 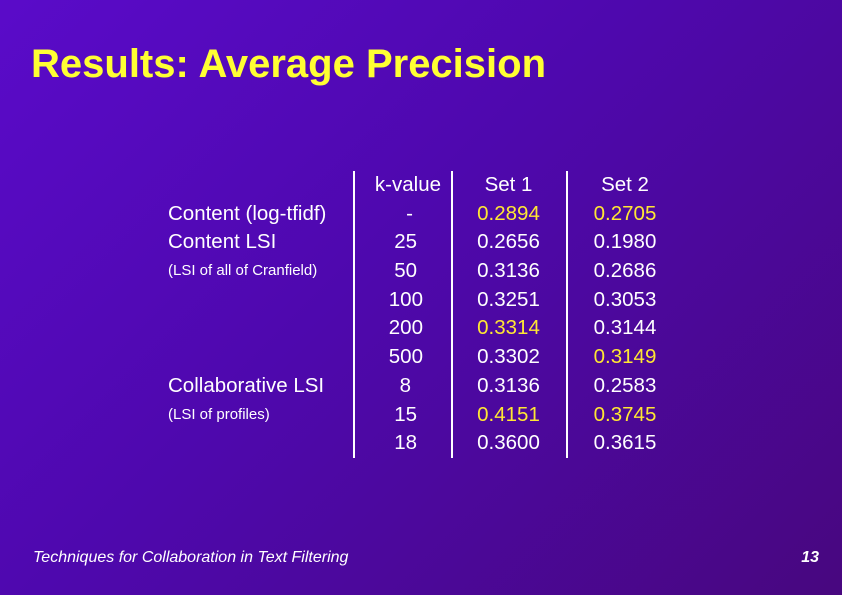 What do you see at coordinates (625, 414) in the screenshot?
I see `set2-cell: 0.3745` at bounding box center [625, 414].